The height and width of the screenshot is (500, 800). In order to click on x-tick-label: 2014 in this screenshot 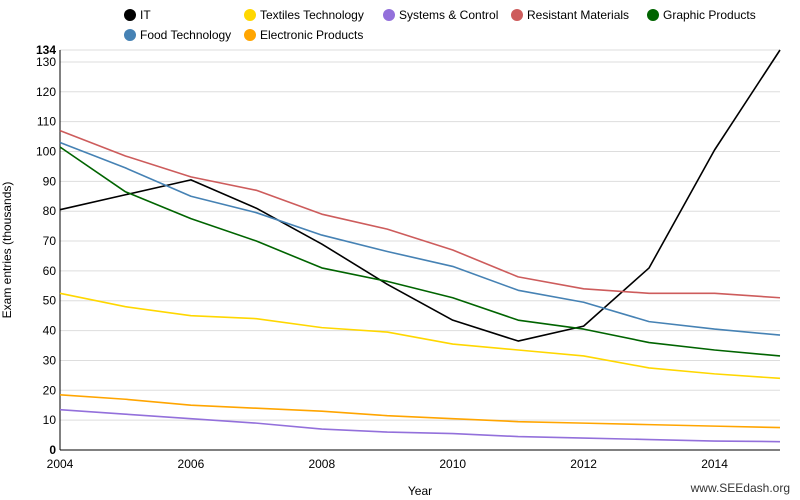, I will do `click(714, 464)`.